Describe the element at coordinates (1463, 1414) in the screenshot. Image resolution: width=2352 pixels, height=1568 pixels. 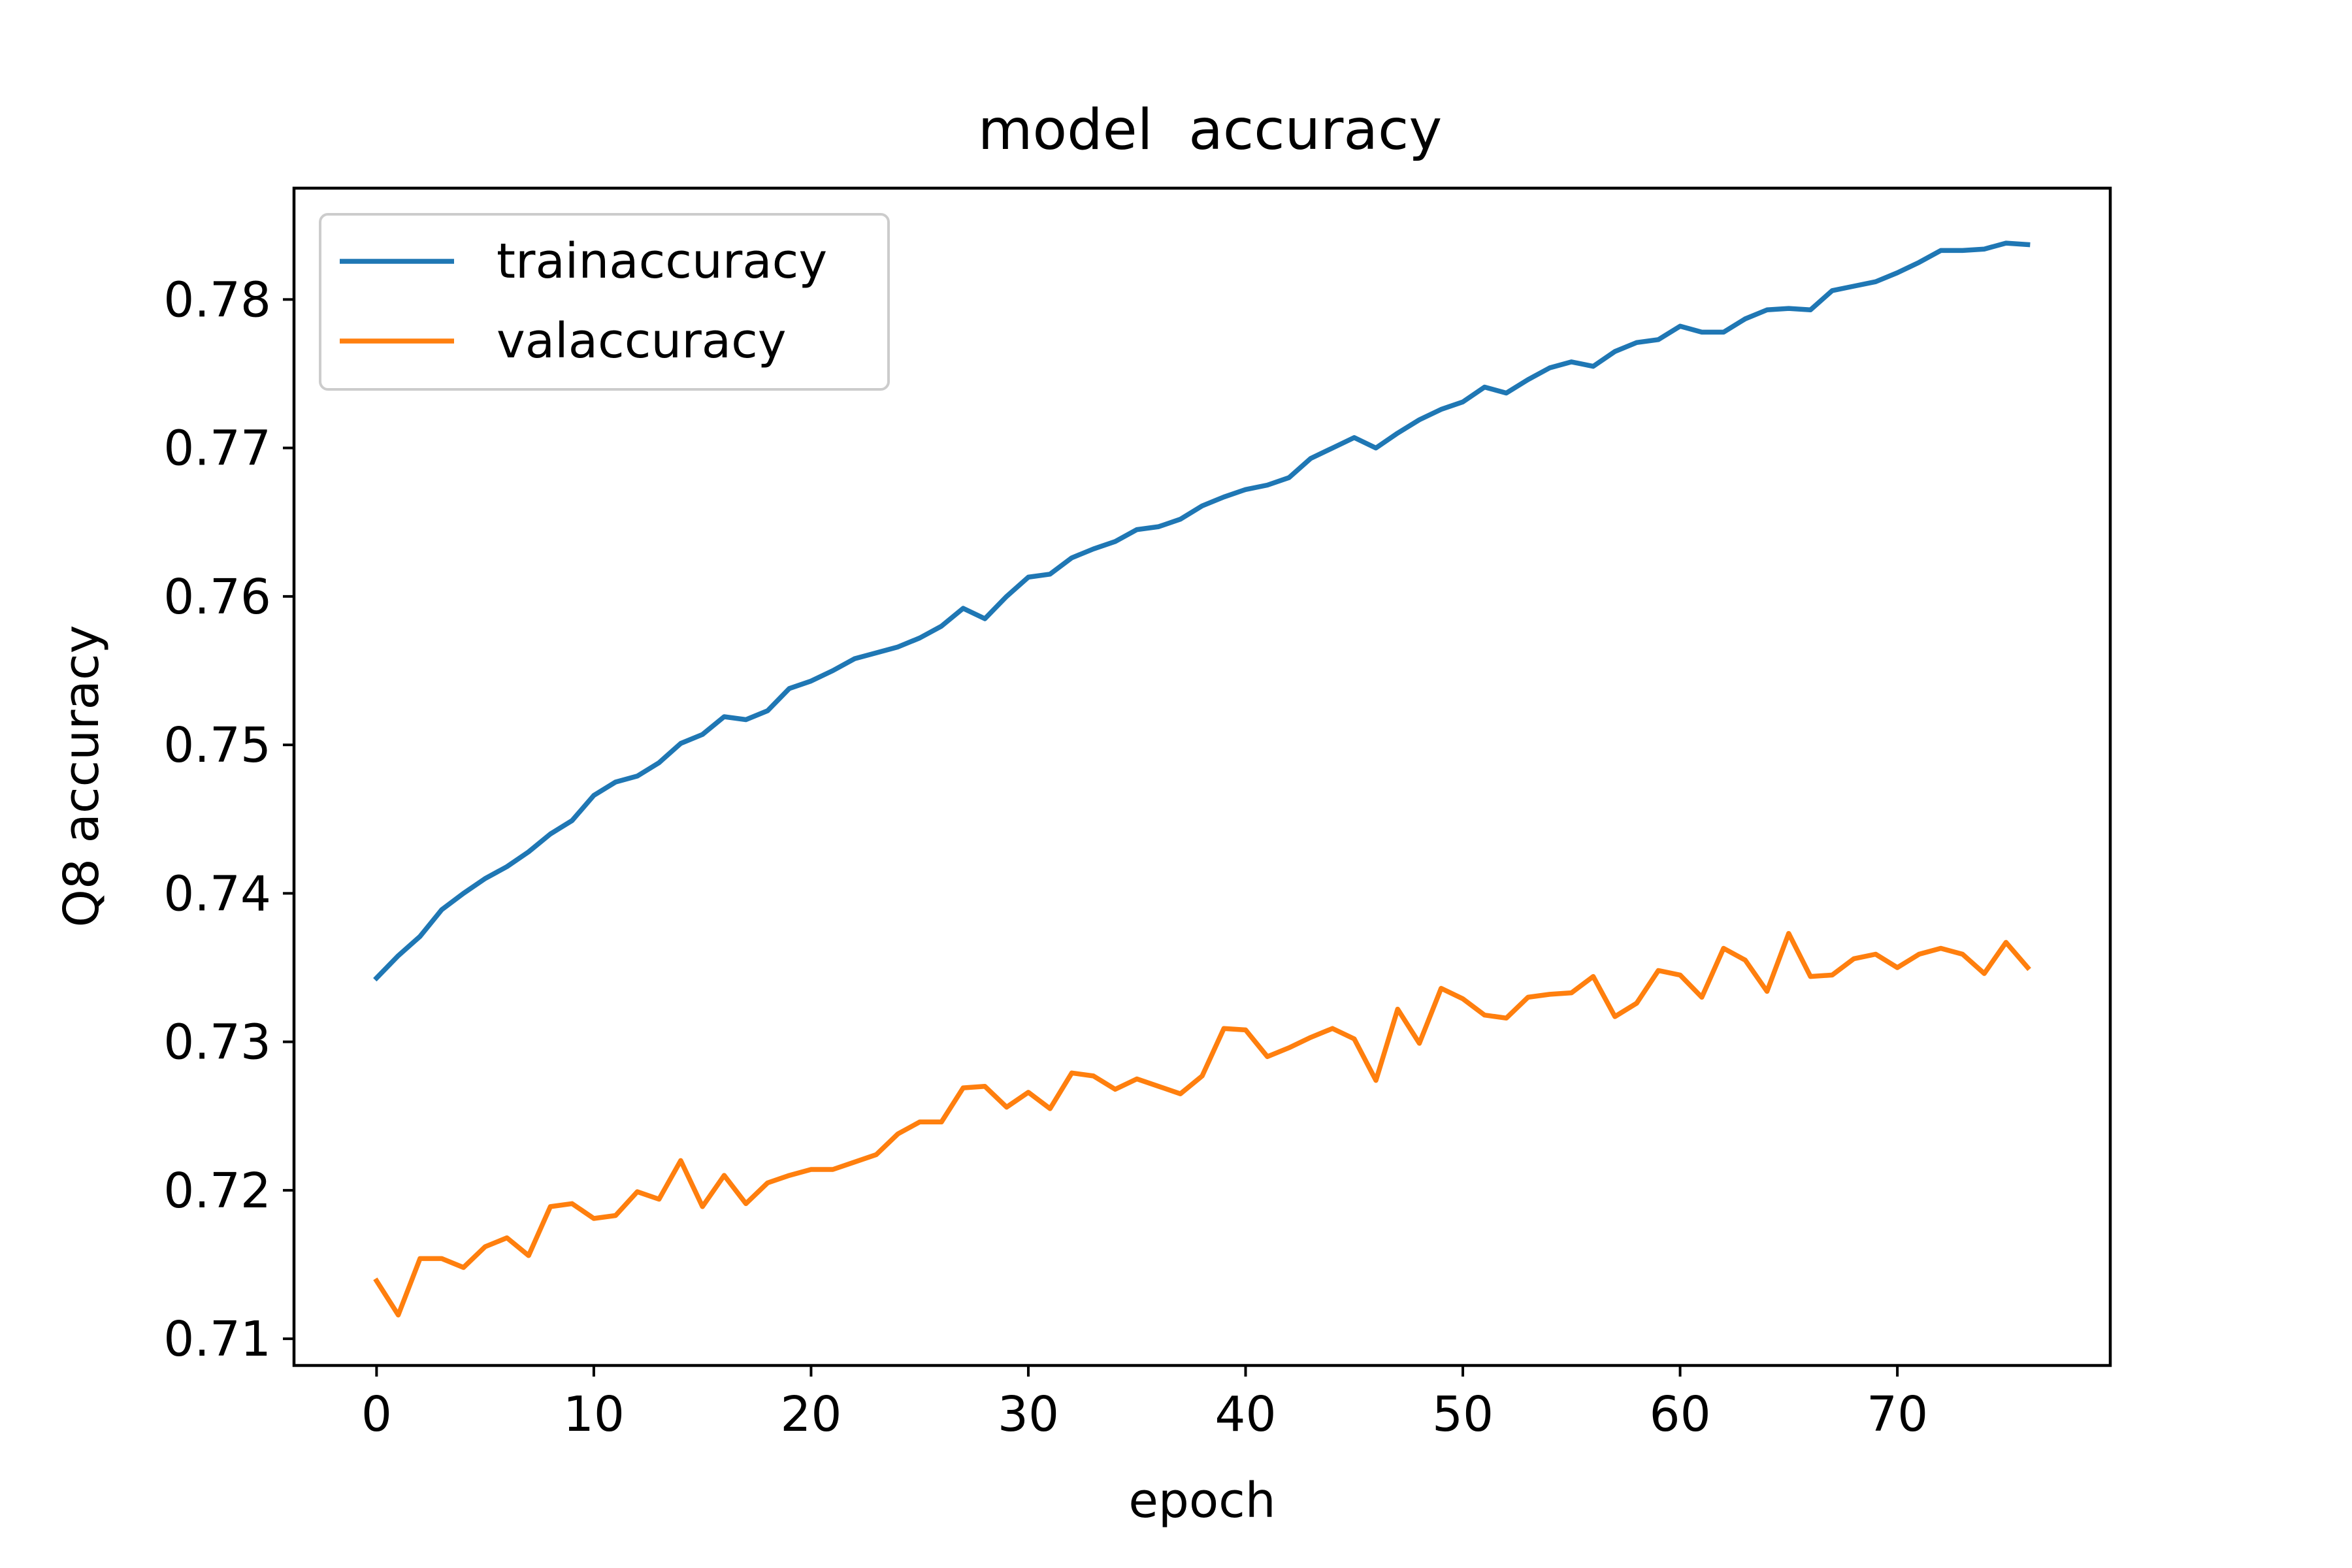
I see `x-tick-label: 50` at that location.